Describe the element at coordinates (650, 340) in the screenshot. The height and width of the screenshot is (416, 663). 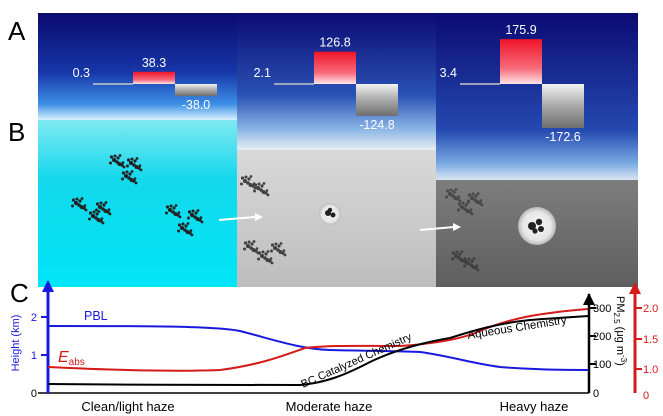
I see `eabs-tick: 1.5` at that location.